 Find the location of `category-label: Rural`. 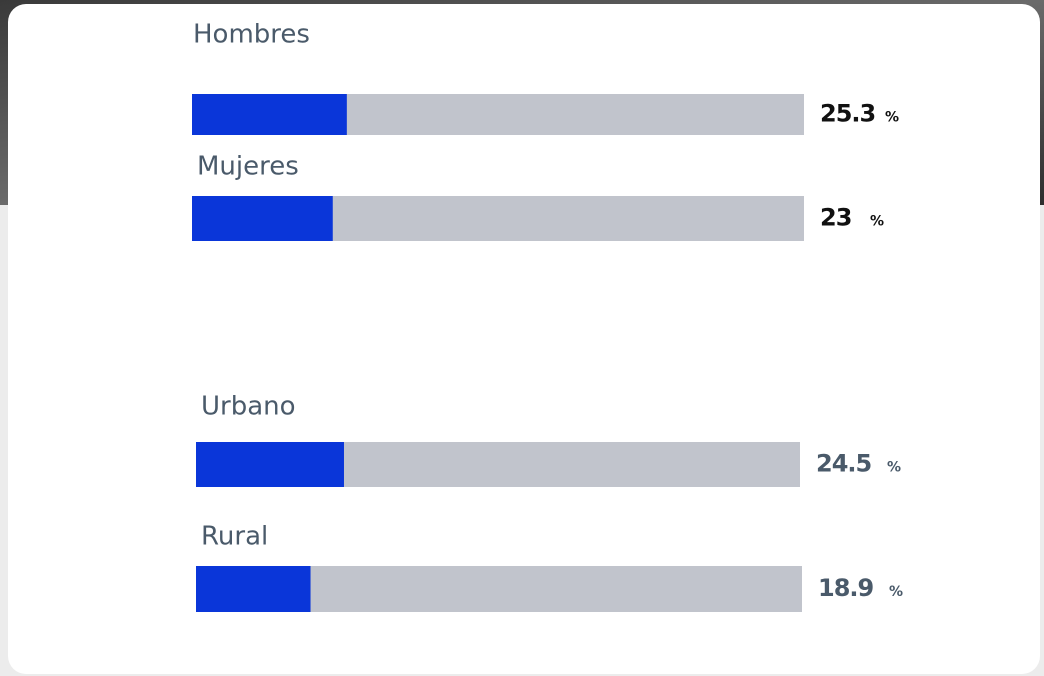

category-label: Rural is located at coordinates (234, 537).